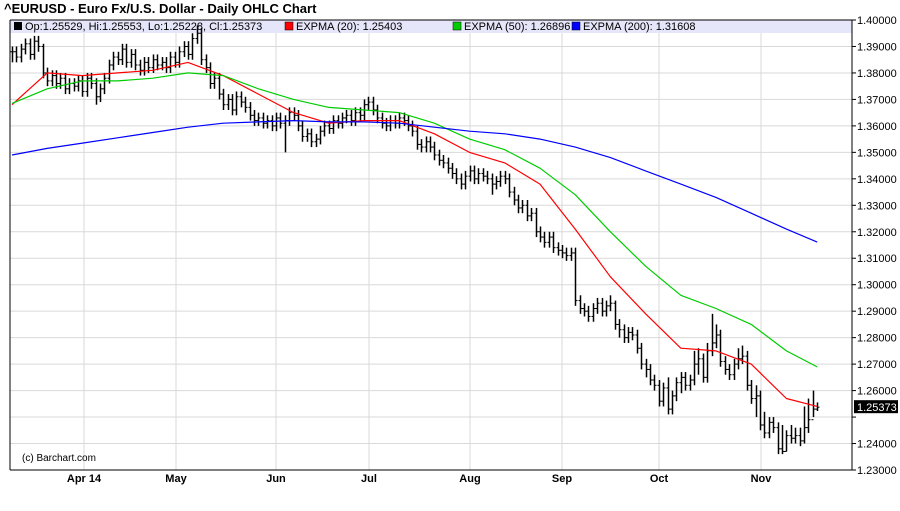  Describe the element at coordinates (762, 479) in the screenshot. I see `x-tick-label: Nov` at that location.